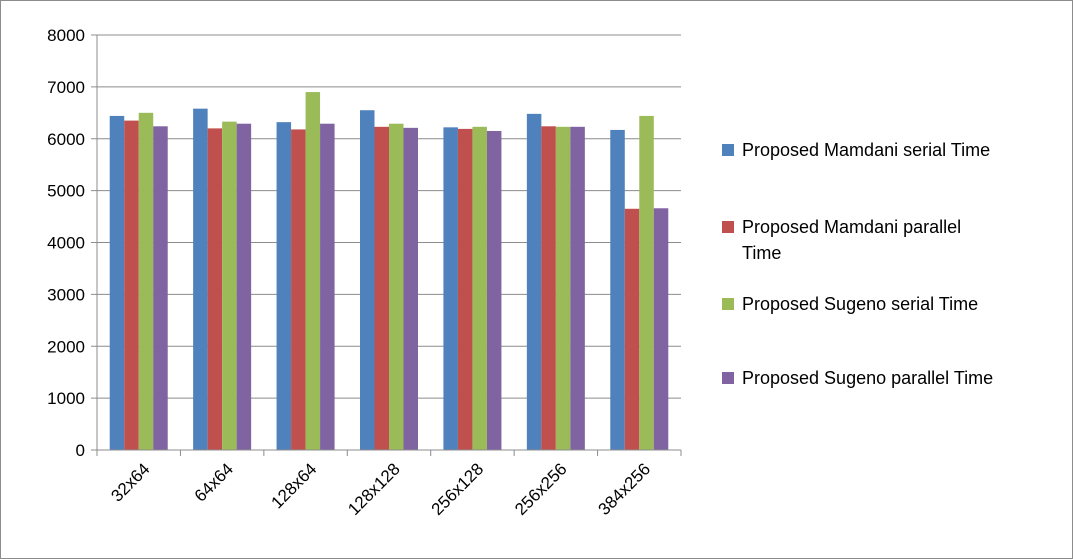 The image size is (1073, 559). Describe the element at coordinates (214, 482) in the screenshot. I see `x-tick-label: 64x64` at that location.